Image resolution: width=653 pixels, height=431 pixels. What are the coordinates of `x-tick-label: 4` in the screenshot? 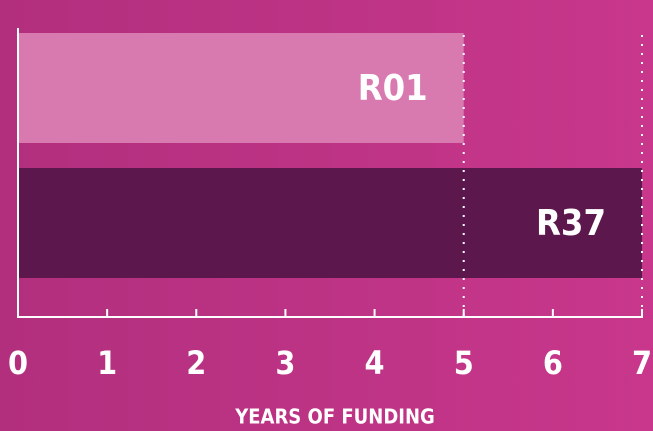 It's located at (375, 363).